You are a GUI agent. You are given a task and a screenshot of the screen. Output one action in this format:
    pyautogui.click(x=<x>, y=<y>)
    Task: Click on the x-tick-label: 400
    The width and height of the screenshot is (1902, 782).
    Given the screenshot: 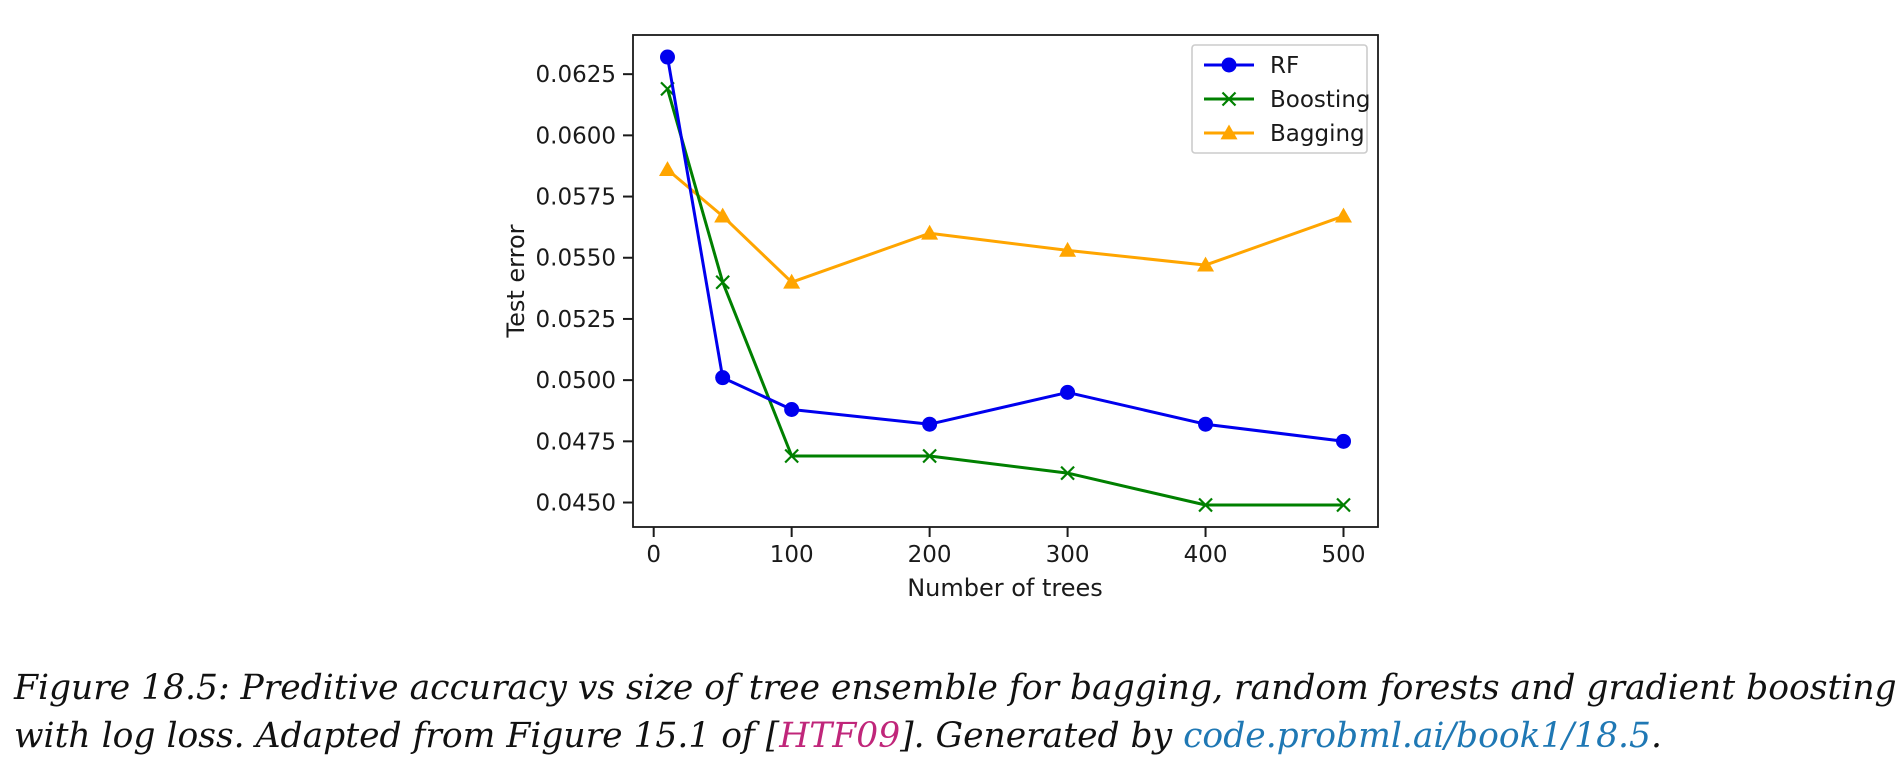 What is the action you would take?
    pyautogui.click(x=1206, y=555)
    